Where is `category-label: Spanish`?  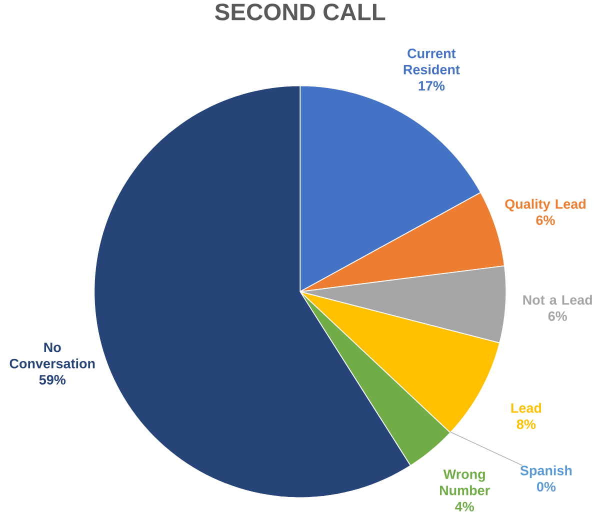 category-label: Spanish is located at coordinates (546, 471).